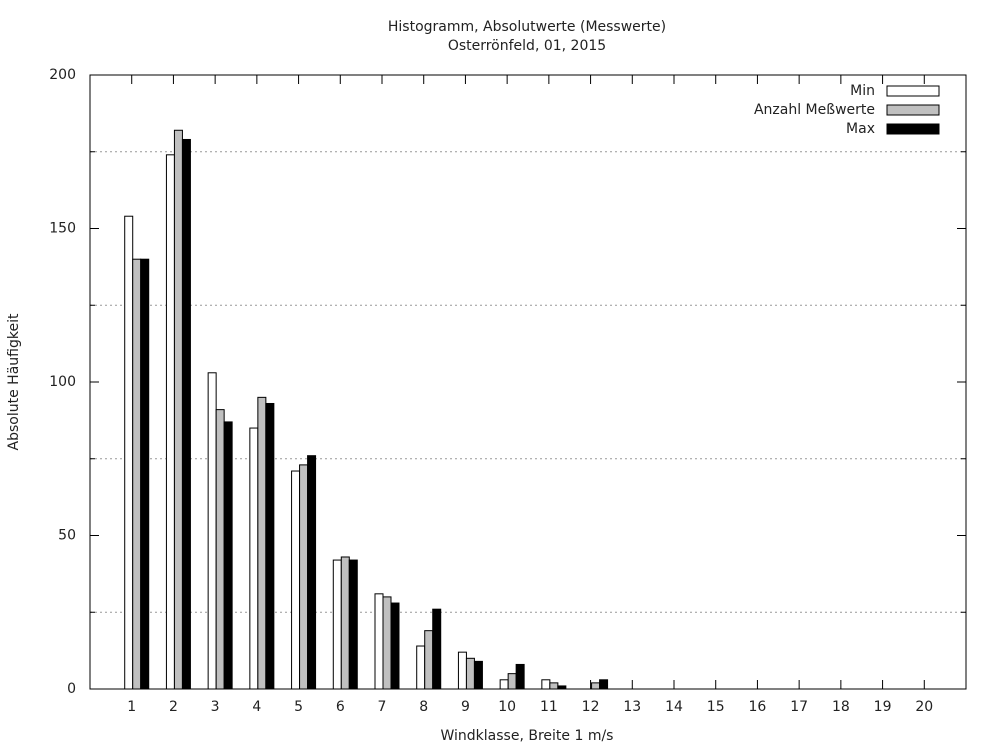 This screenshot has height=750, width=1000. I want to click on chart-title: Histogramm, Absolutwerte (Messwerte), so click(527, 27).